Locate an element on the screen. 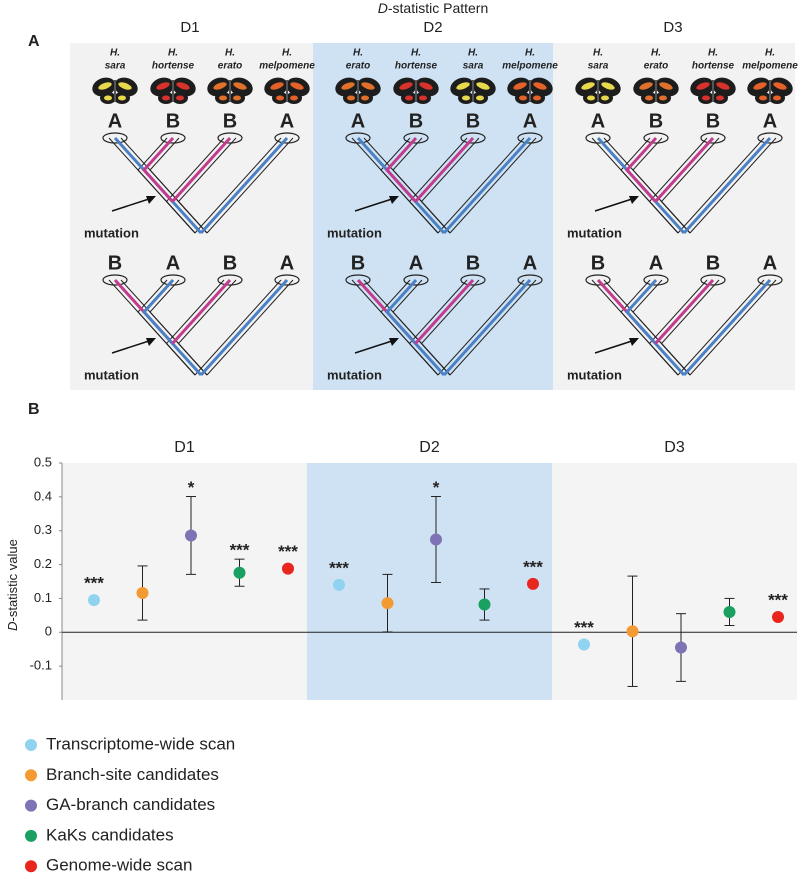 Image resolution: width=798 pixels, height=875 pixels. species-name: sara is located at coordinates (115, 66).